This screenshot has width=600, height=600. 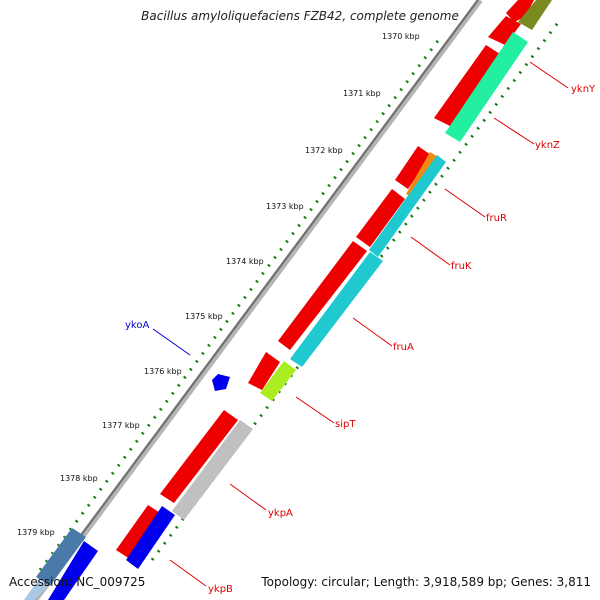 What do you see at coordinates (280, 513) in the screenshot?
I see `gene-label-ykpA: ykpA` at bounding box center [280, 513].